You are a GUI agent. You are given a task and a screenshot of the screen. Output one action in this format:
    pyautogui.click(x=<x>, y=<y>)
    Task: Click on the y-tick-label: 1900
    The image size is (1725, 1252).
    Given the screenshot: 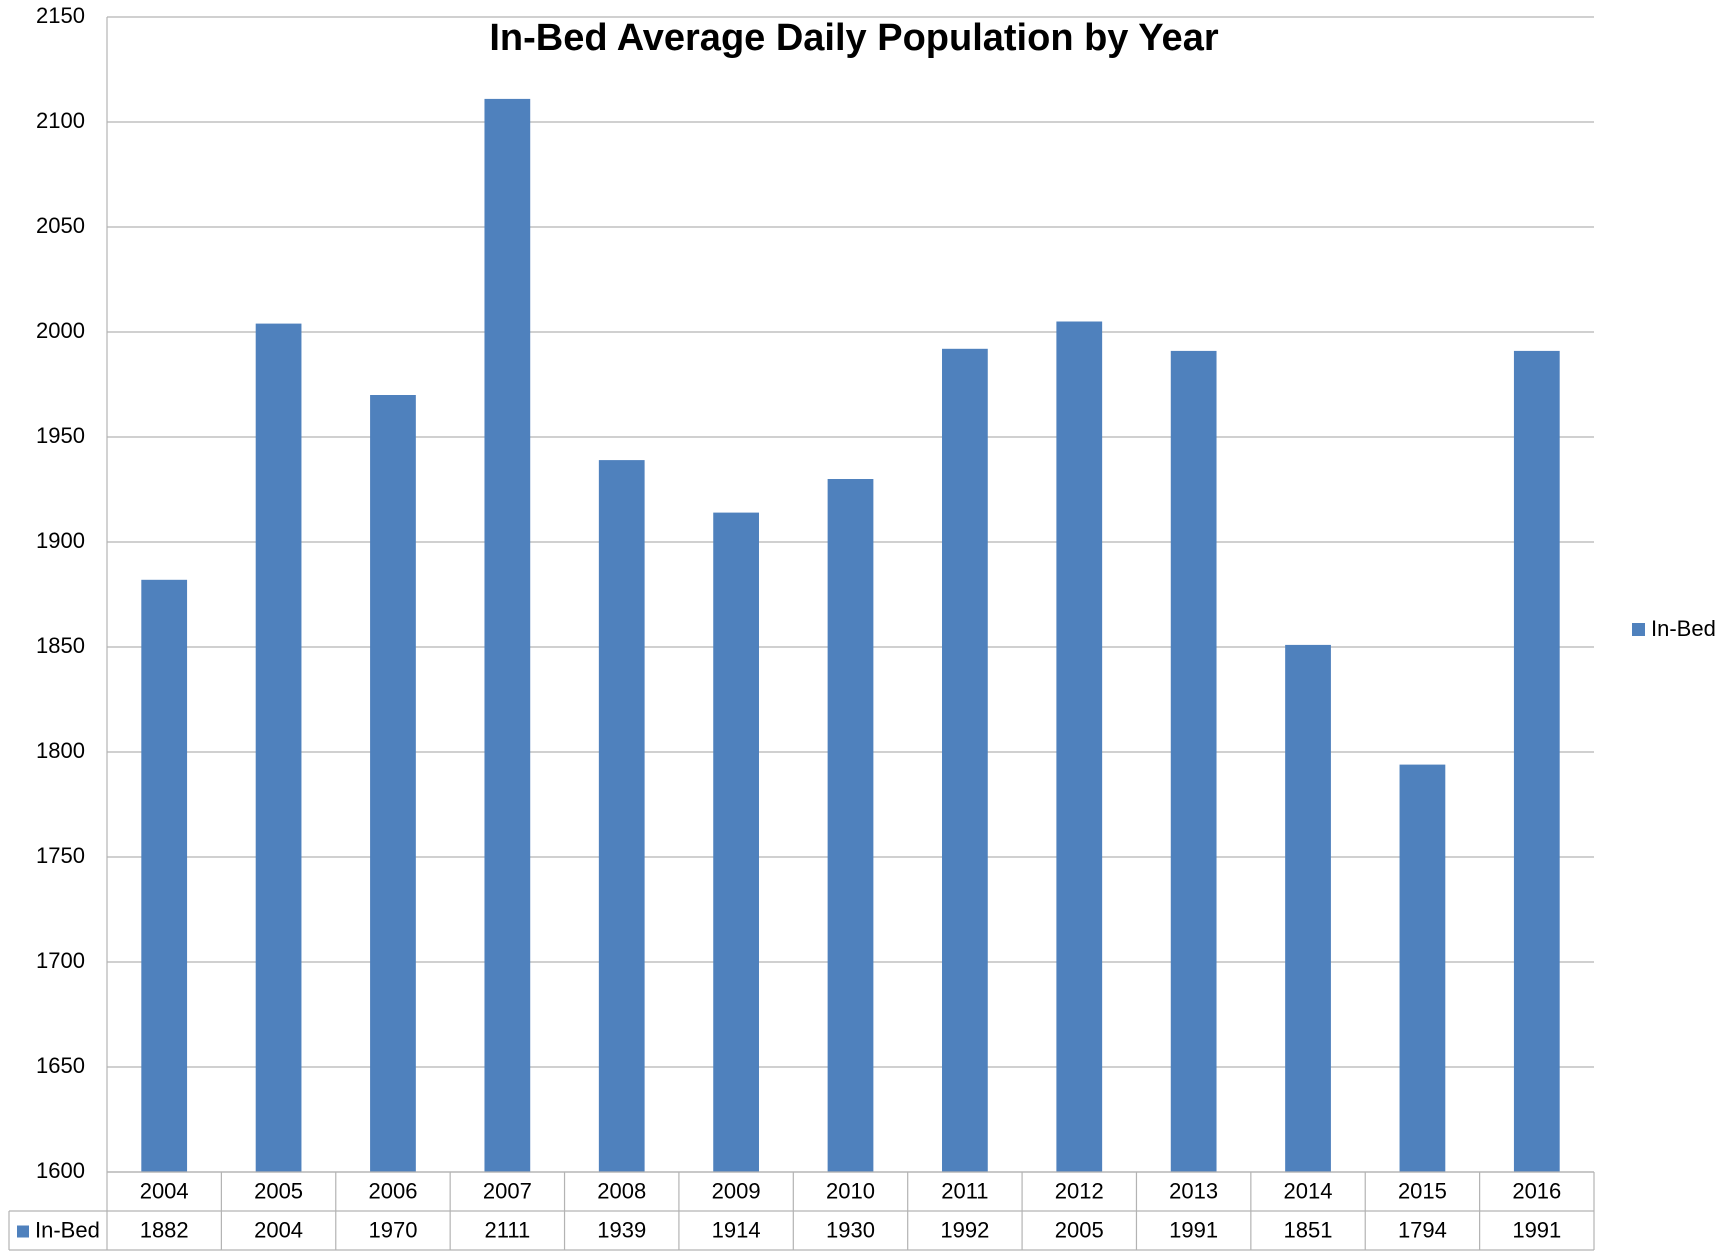 What is the action you would take?
    pyautogui.click(x=60, y=540)
    